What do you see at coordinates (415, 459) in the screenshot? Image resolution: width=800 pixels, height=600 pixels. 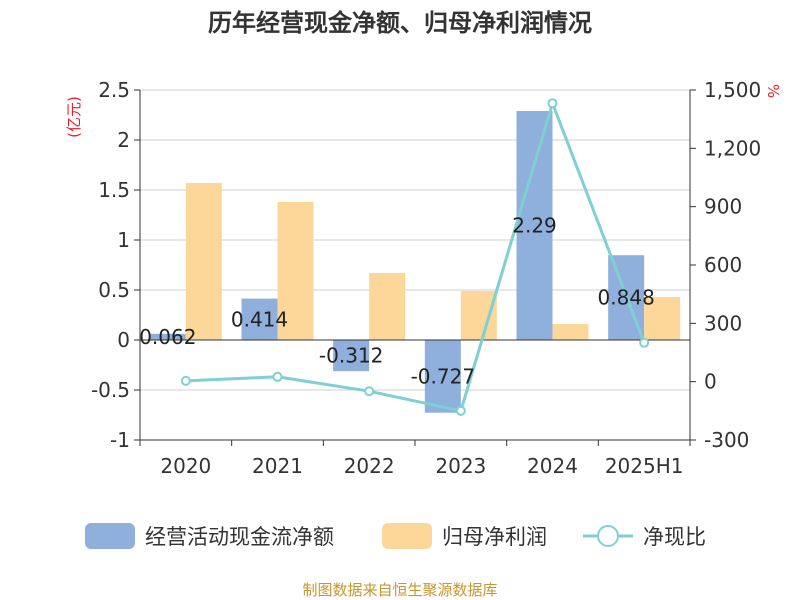 I see `x-axis-ticks: 2020 2021 2022 2023 2024 2025H1` at bounding box center [415, 459].